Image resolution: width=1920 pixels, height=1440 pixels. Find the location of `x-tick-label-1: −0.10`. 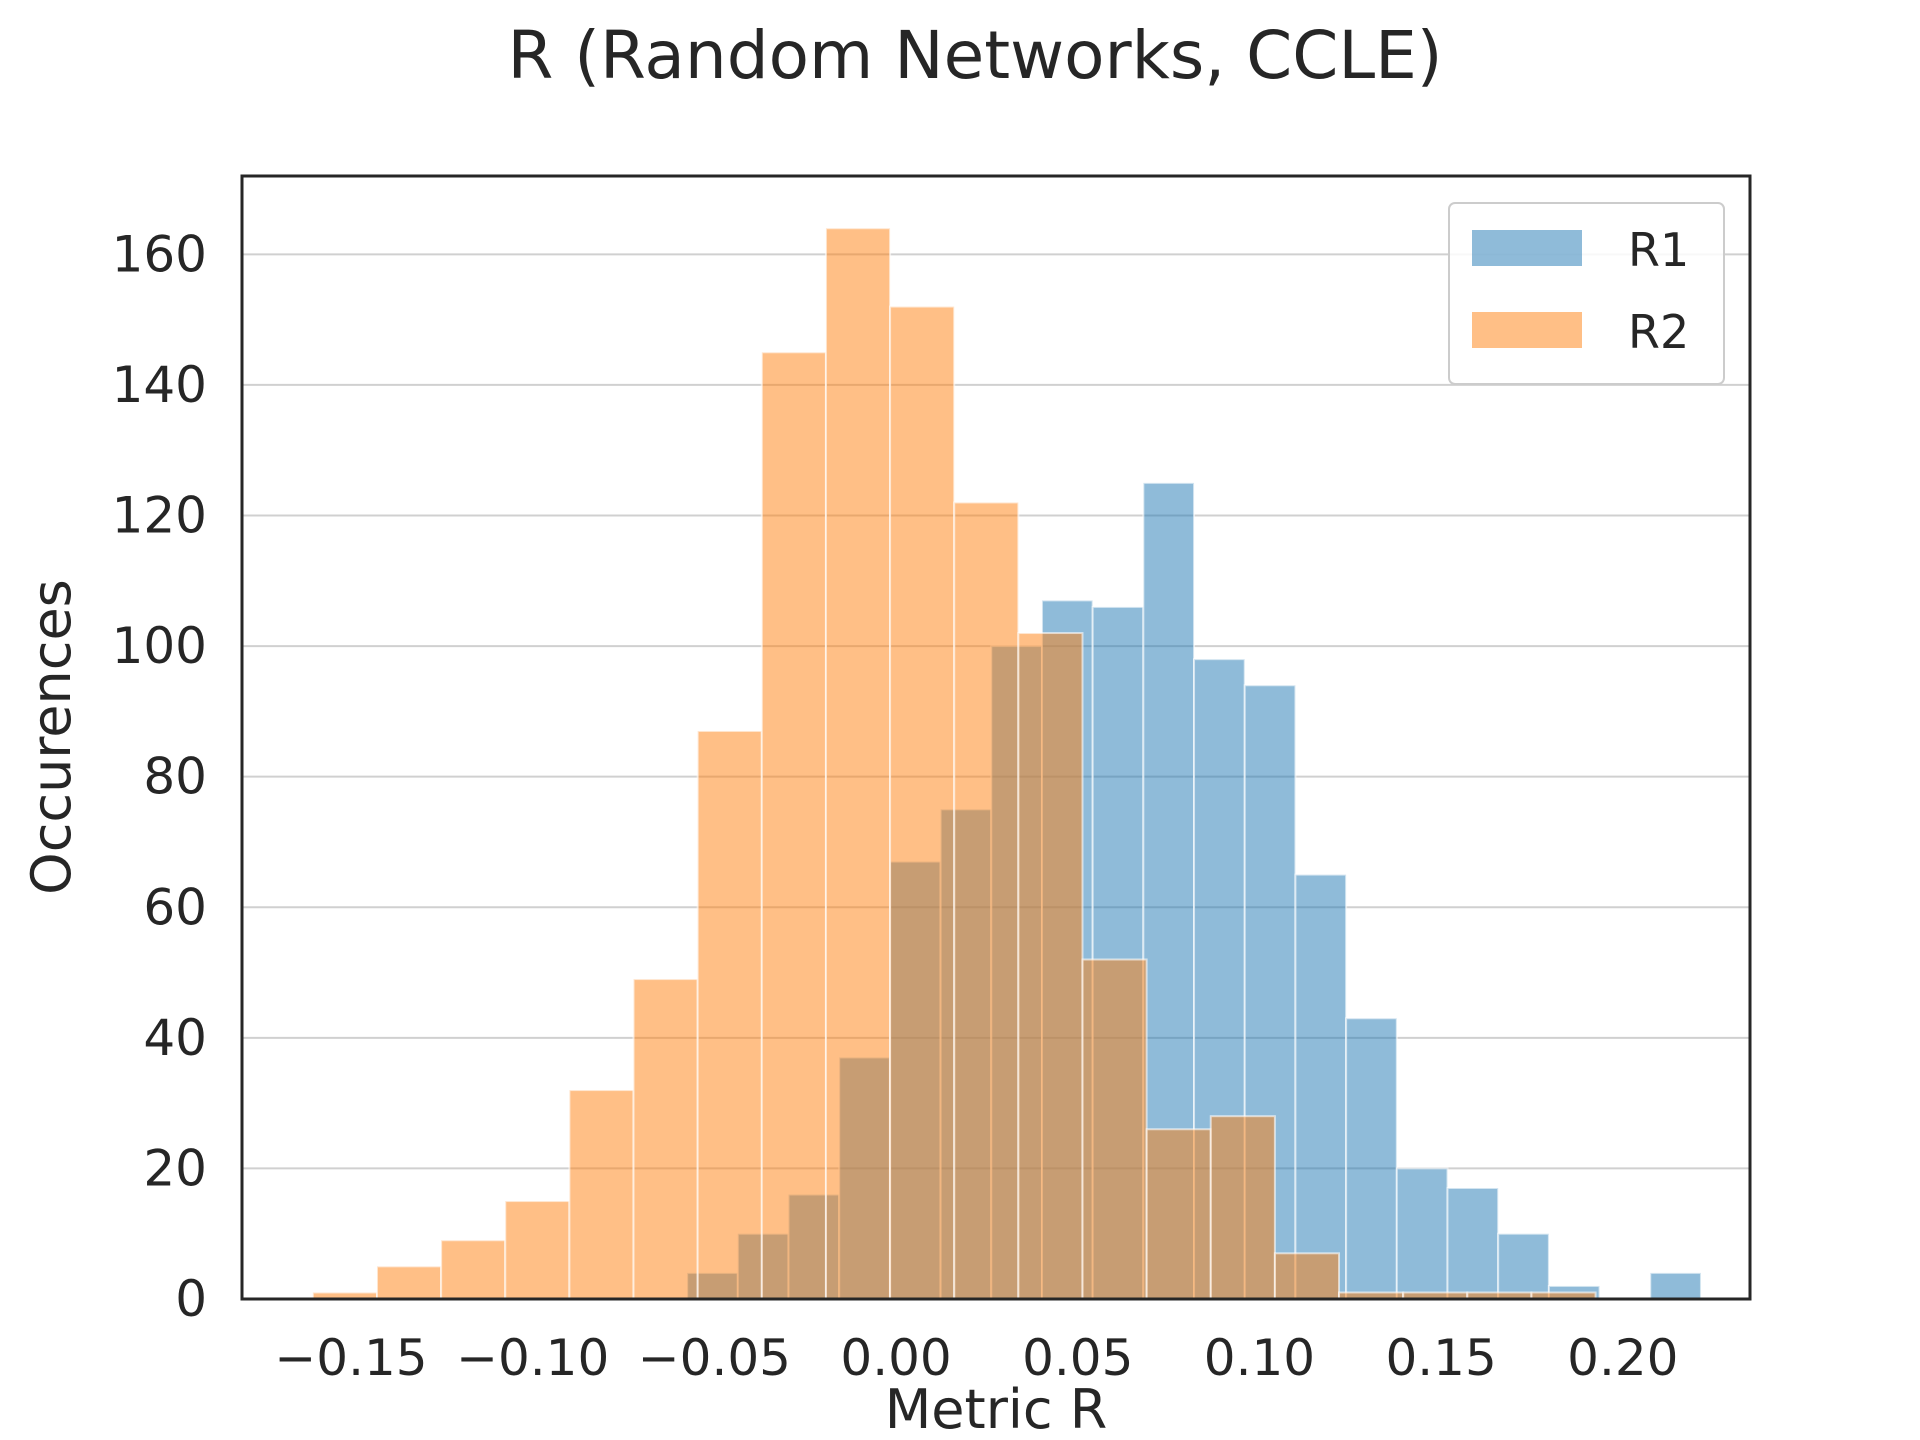

x-tick-label-1: −0.10 is located at coordinates (532, 1358).